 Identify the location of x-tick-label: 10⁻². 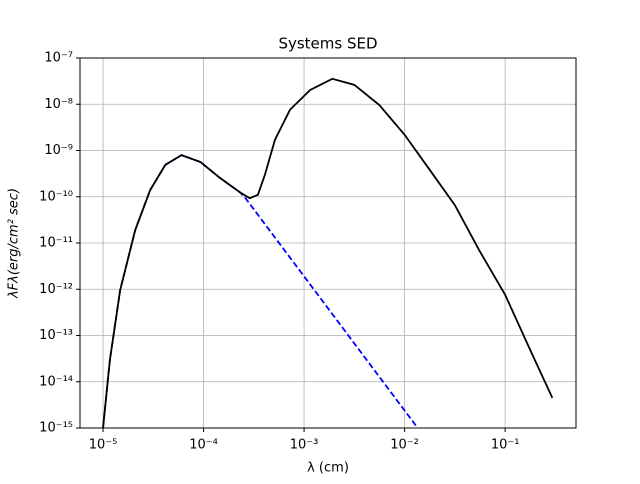
(404, 445).